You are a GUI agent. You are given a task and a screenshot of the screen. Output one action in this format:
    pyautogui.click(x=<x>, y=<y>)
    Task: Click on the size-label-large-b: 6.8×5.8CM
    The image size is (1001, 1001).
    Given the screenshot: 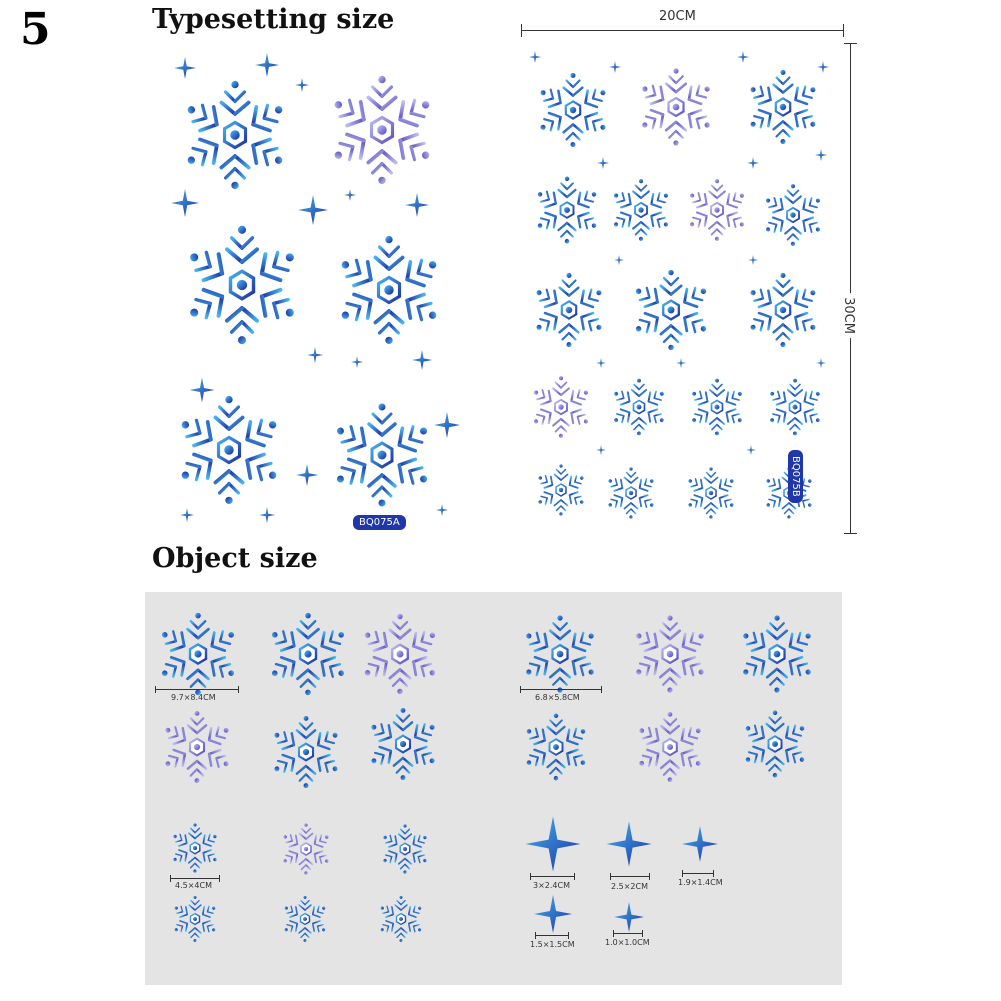 What is the action you would take?
    pyautogui.click(x=557, y=697)
    